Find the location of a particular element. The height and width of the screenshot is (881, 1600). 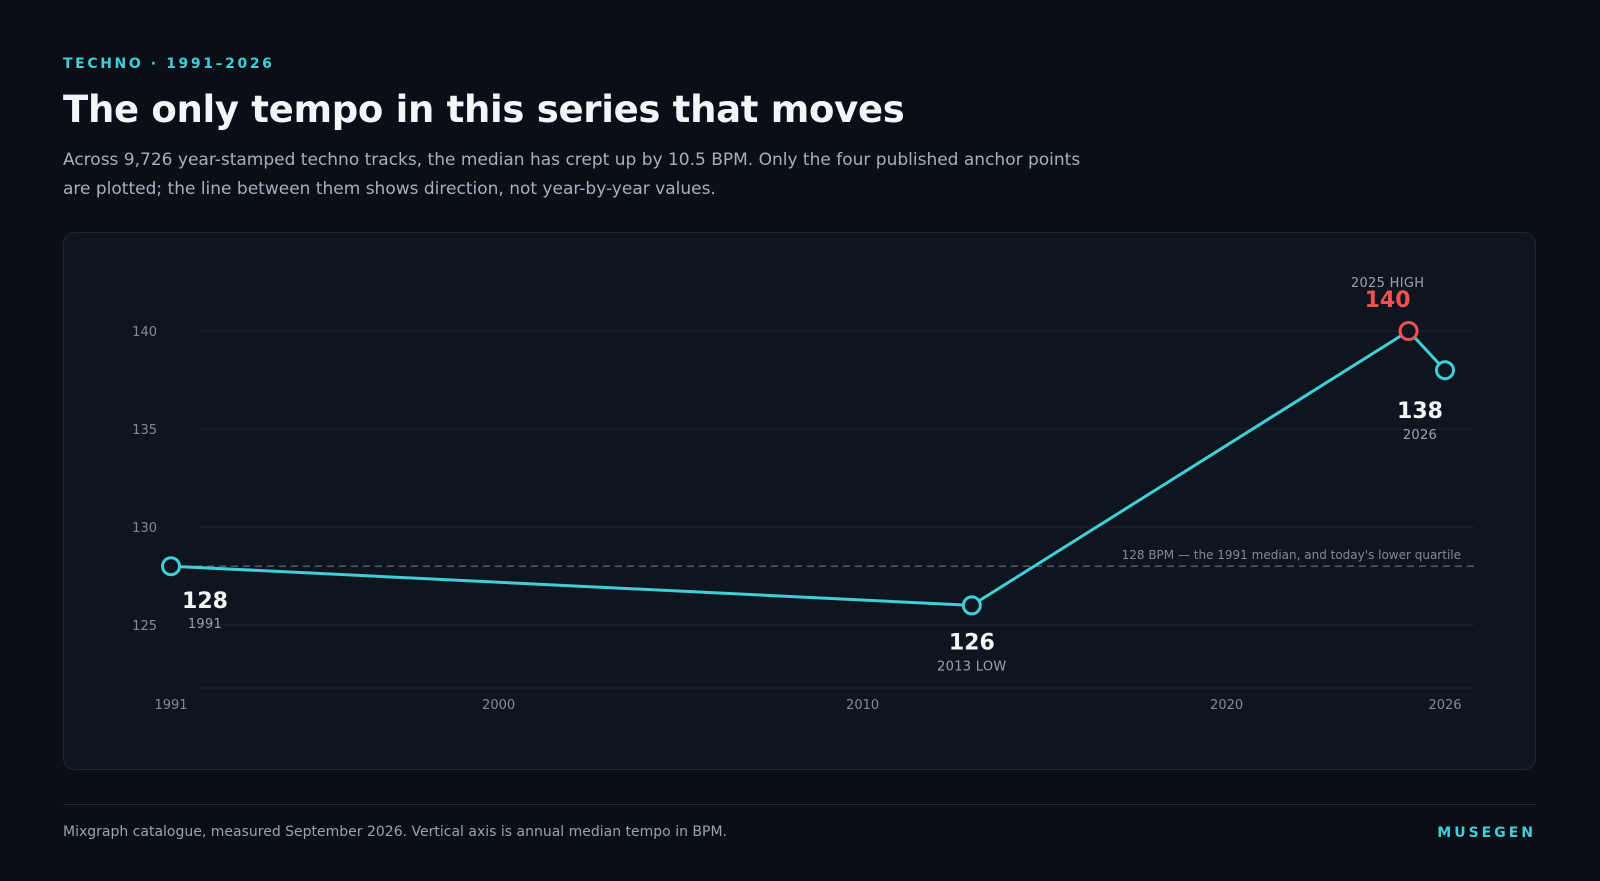

data-sublabel-2025: 2025 HIGH is located at coordinates (1387, 283).